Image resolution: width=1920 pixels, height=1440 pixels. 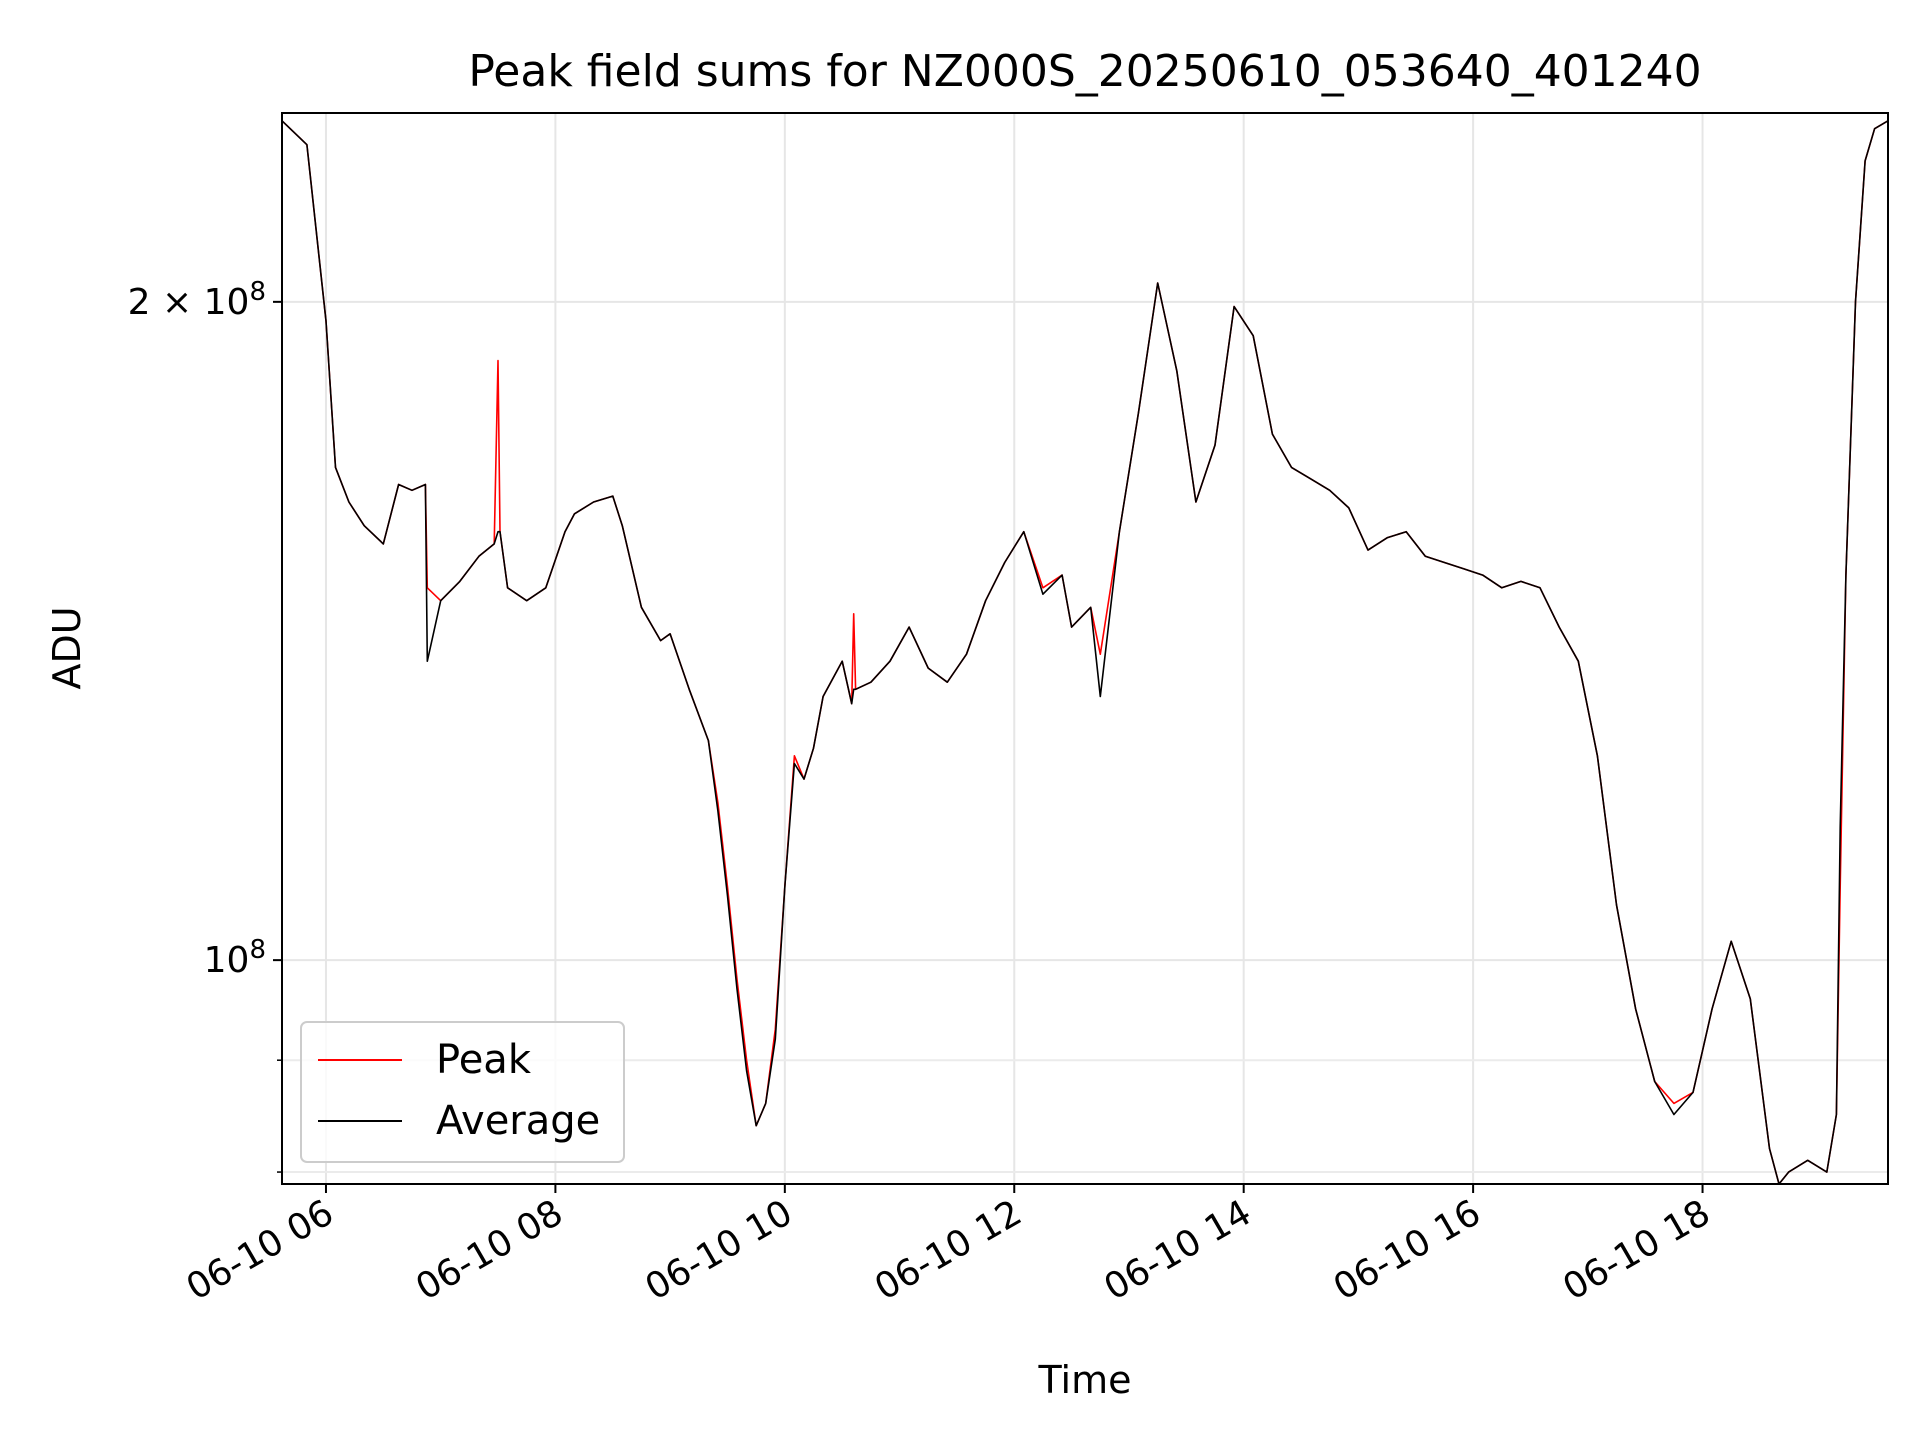 What do you see at coordinates (197, 300) in the screenshot?
I see `y-tick-label: 2 × 108` at bounding box center [197, 300].